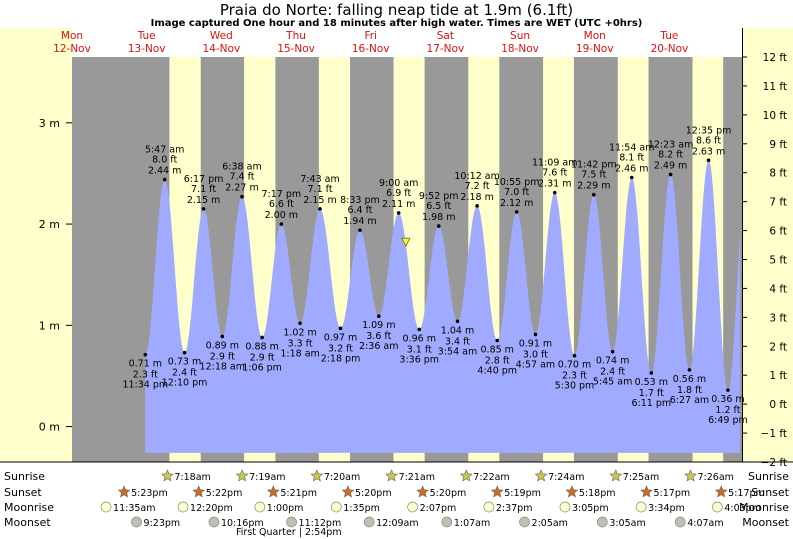 The image size is (793, 539). I want to click on tide-time-label: 6:17 pm, so click(204, 179).